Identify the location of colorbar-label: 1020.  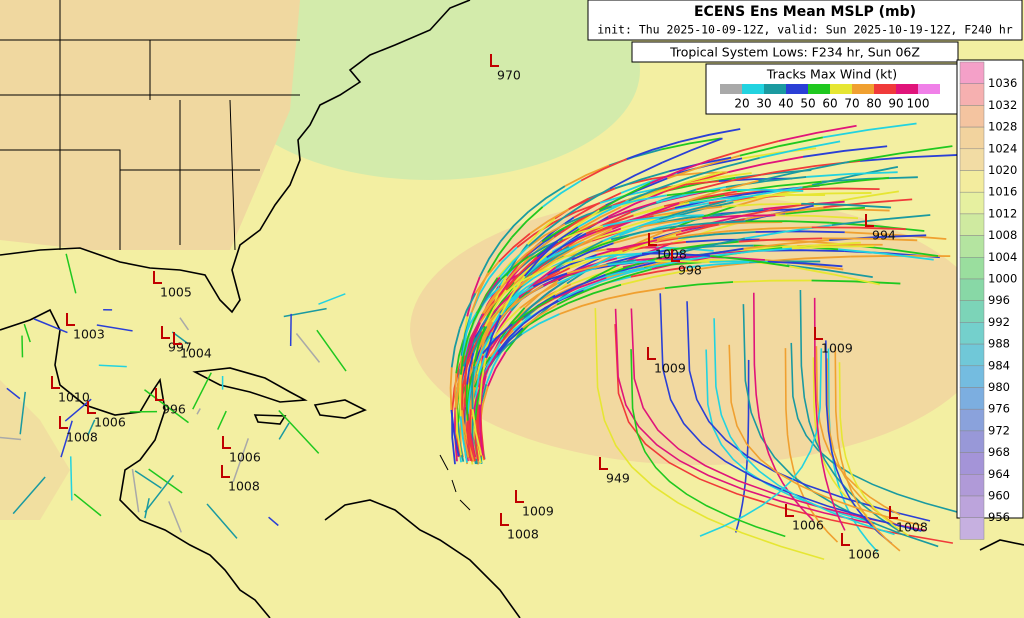
(1002, 170).